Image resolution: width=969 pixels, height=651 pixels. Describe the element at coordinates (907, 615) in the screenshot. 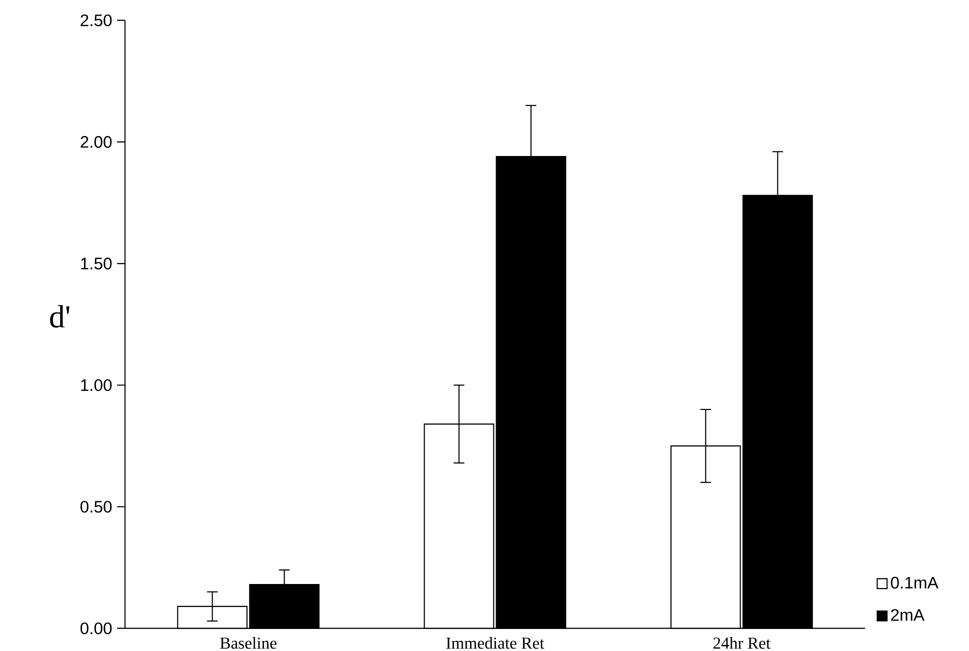

I see `legend-label: 2mA` at that location.